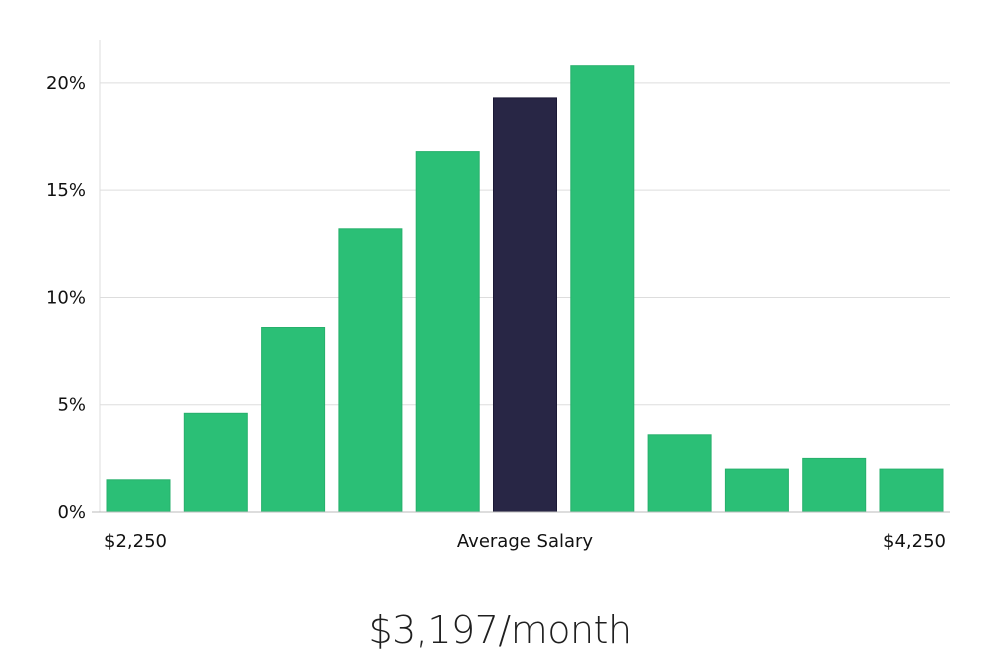 This screenshot has height=660, width=1000. Describe the element at coordinates (525, 541) in the screenshot. I see `x-label-average: Average Salary` at that location.